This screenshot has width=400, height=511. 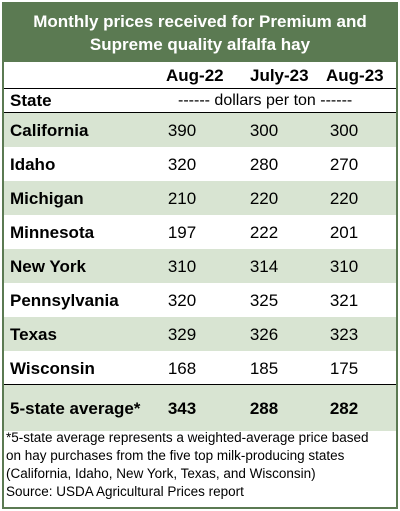 I want to click on state-name: Wisconsin, so click(x=52, y=368).